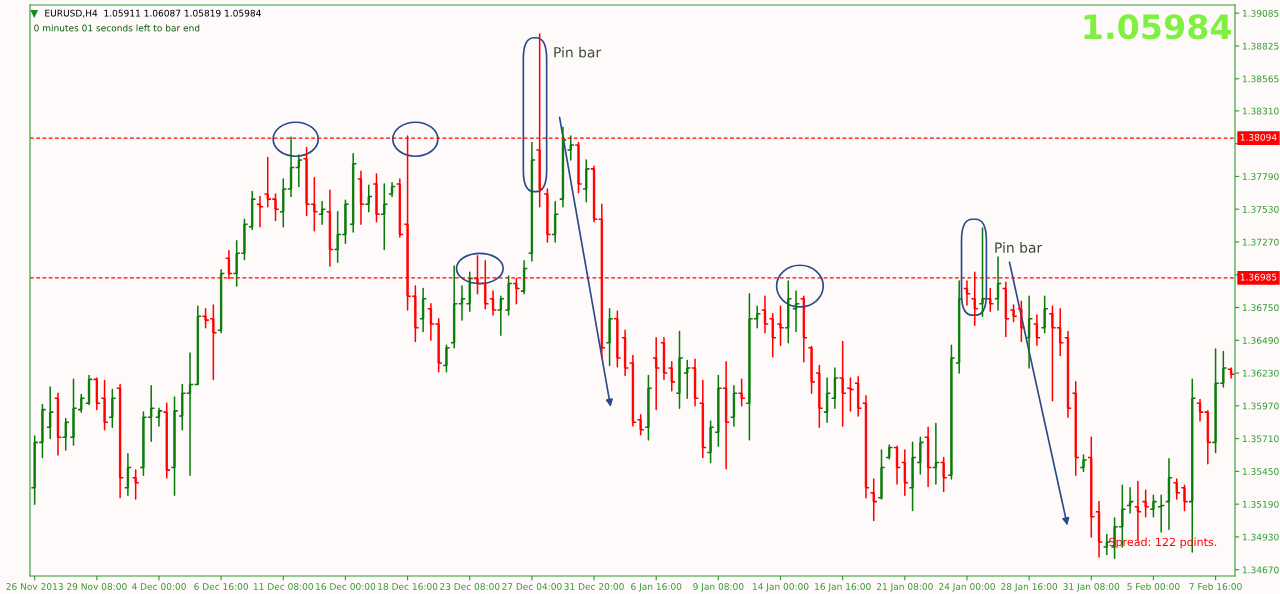  I want to click on y-tick-label: 1.34670, so click(1260, 570).